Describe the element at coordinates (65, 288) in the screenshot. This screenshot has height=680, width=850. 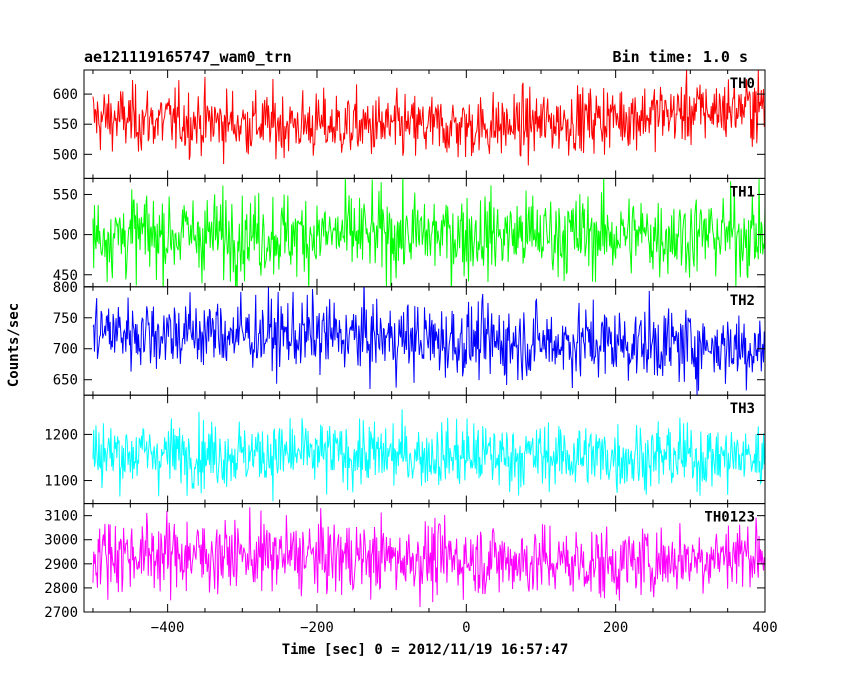
I see `y-tick-label: 800` at that location.